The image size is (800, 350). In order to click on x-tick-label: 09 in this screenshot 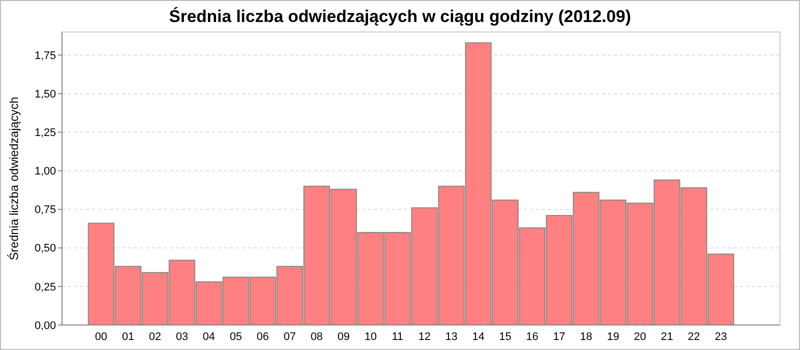, I will do `click(344, 337)`.